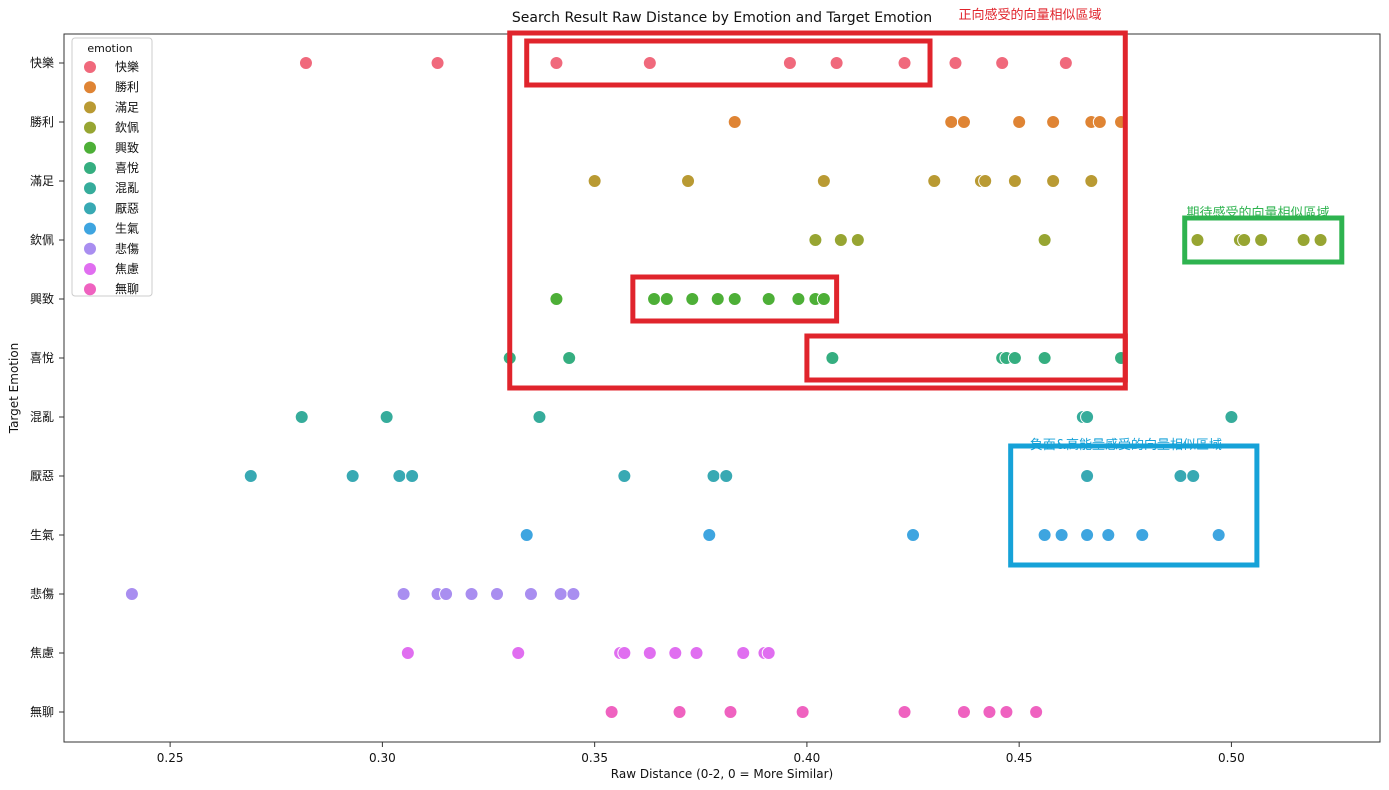  Describe the element at coordinates (701, 753) in the screenshot. I see `x-axis: 0.25 0.30 0.35 0.40 0.45 0.50` at that location.